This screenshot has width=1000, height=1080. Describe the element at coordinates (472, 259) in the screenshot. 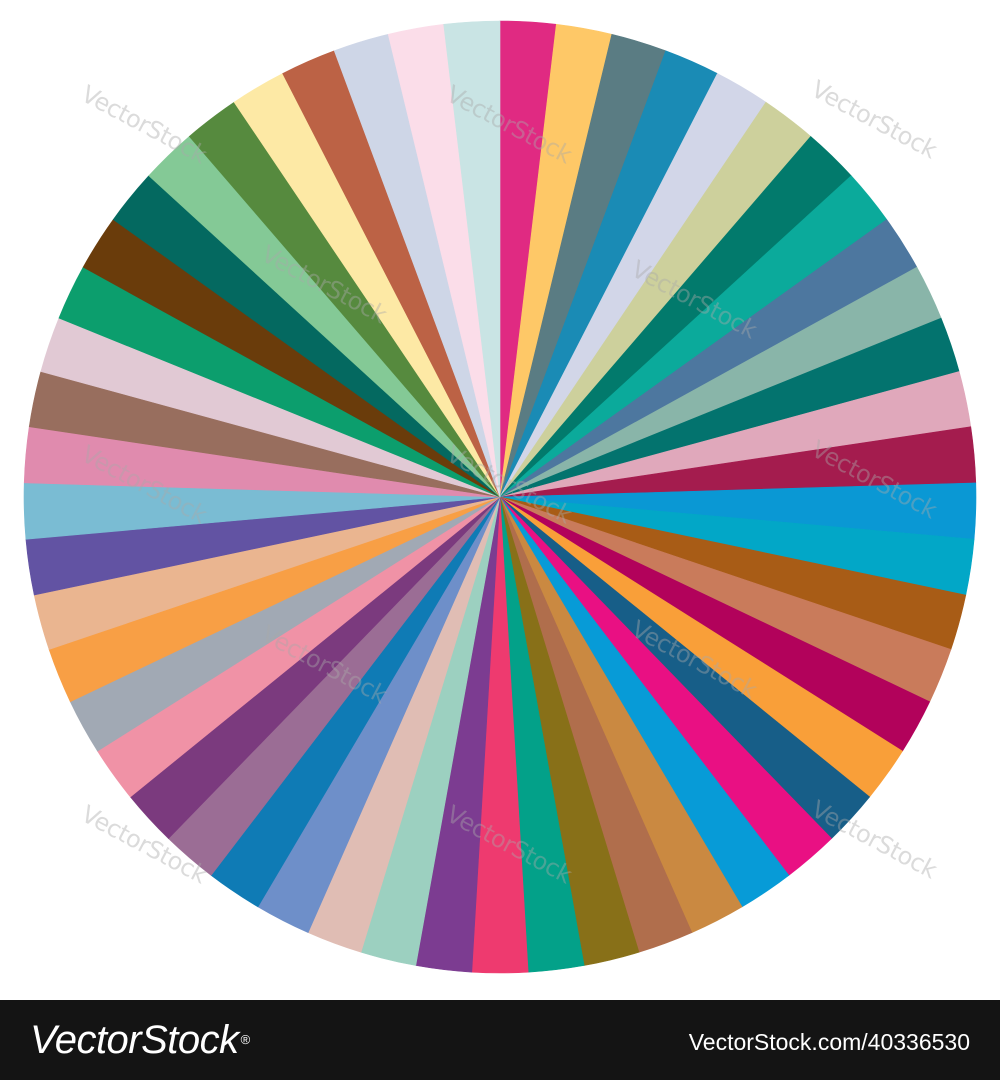

I see `wheel-segment` at that location.